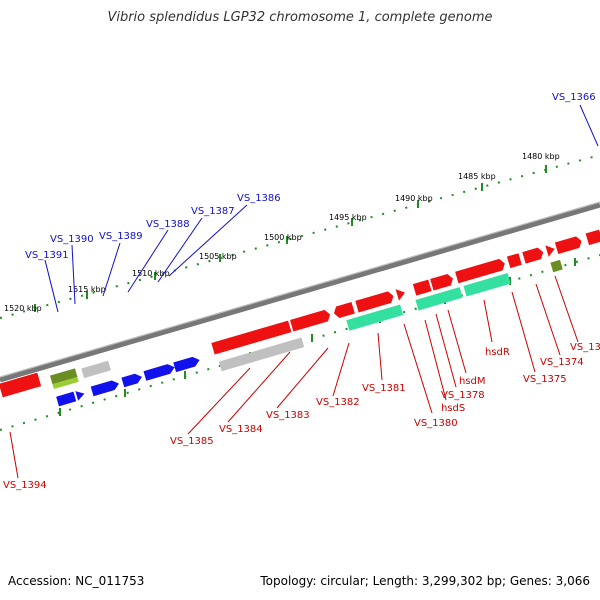 This screenshot has height=600, width=600. Describe the element at coordinates (259, 198) in the screenshot. I see `gene-label: VS_1386` at that location.